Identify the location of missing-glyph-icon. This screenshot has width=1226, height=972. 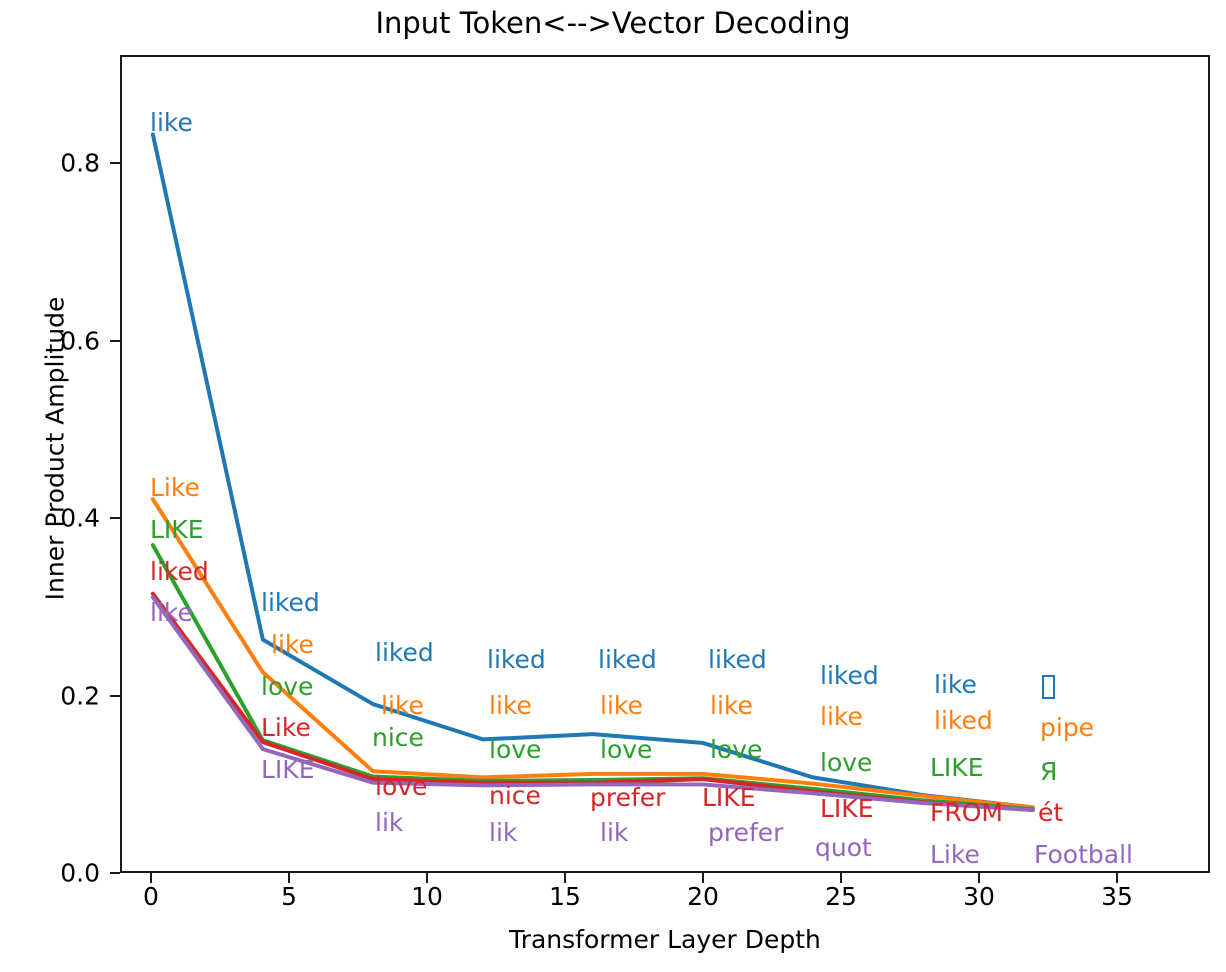
(1048, 687).